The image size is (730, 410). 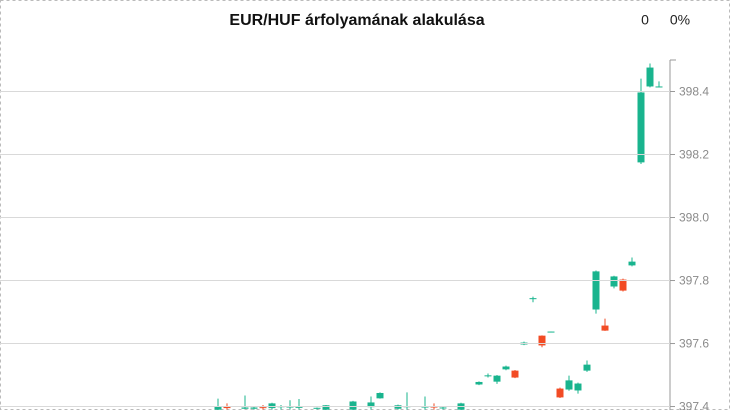 I want to click on y-tick-label: 398.0, so click(x=694, y=218).